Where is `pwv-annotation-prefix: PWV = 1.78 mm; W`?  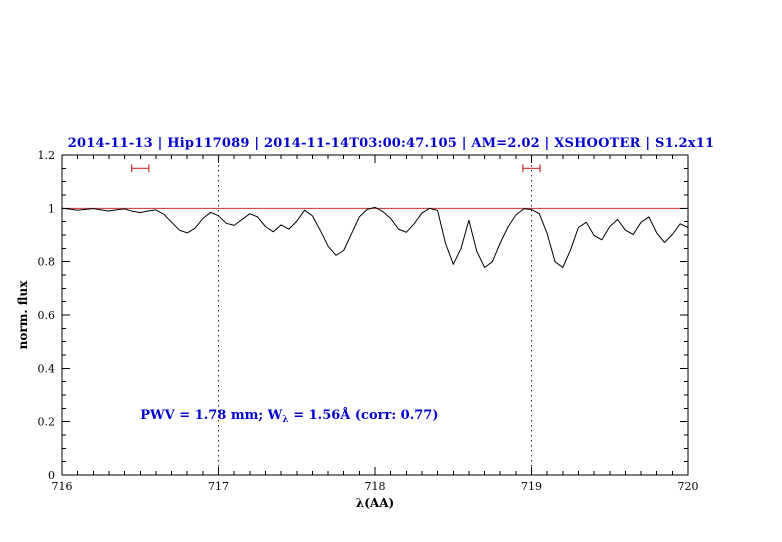
pwv-annotation-prefix: PWV = 1.78 mm; W is located at coordinates (211, 415).